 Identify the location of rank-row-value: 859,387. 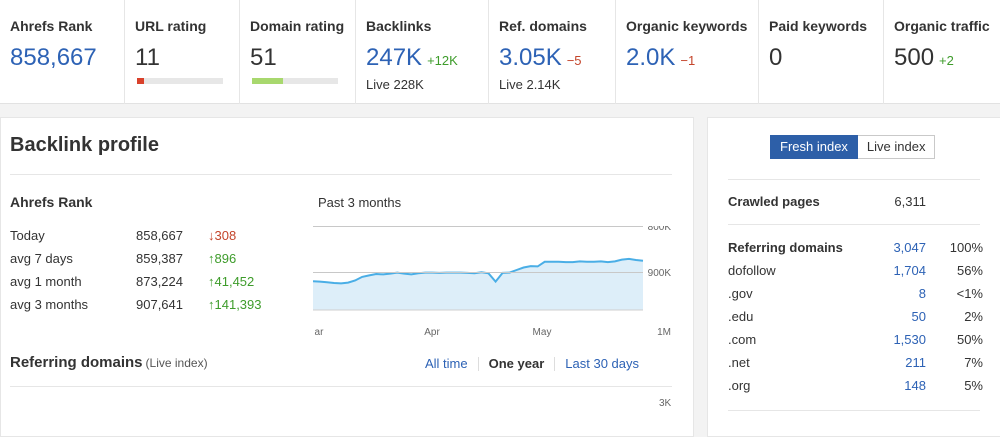
(159, 258).